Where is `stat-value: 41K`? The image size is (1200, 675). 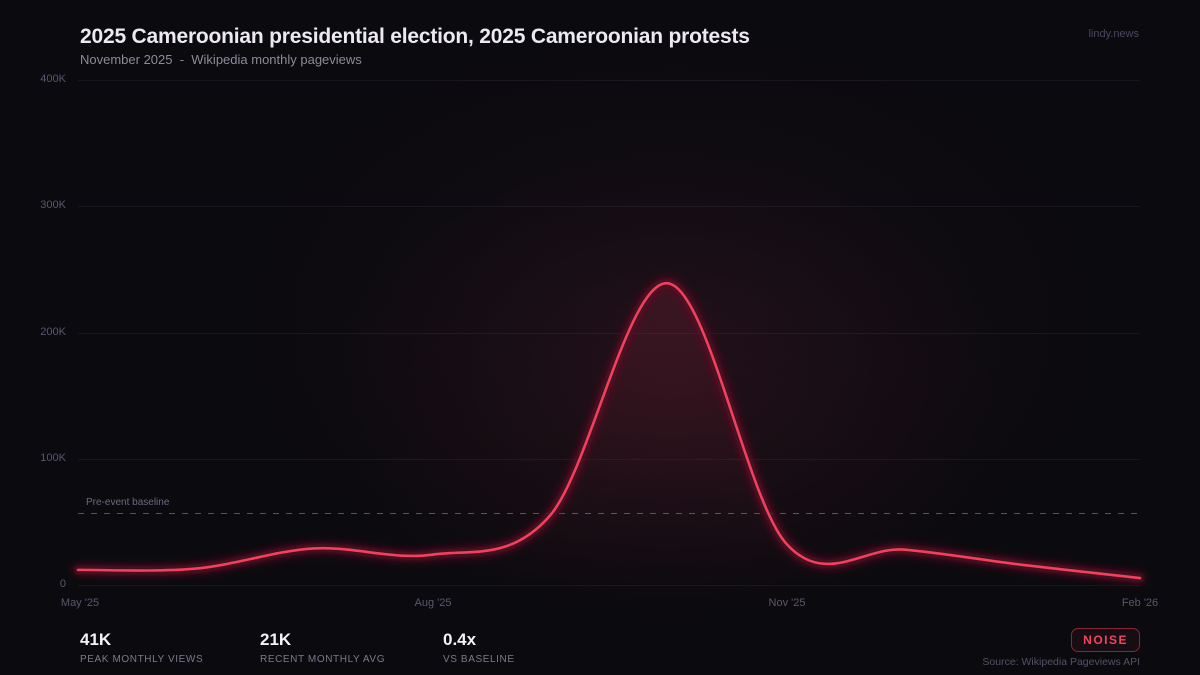
stat-value: 41K is located at coordinates (96, 639).